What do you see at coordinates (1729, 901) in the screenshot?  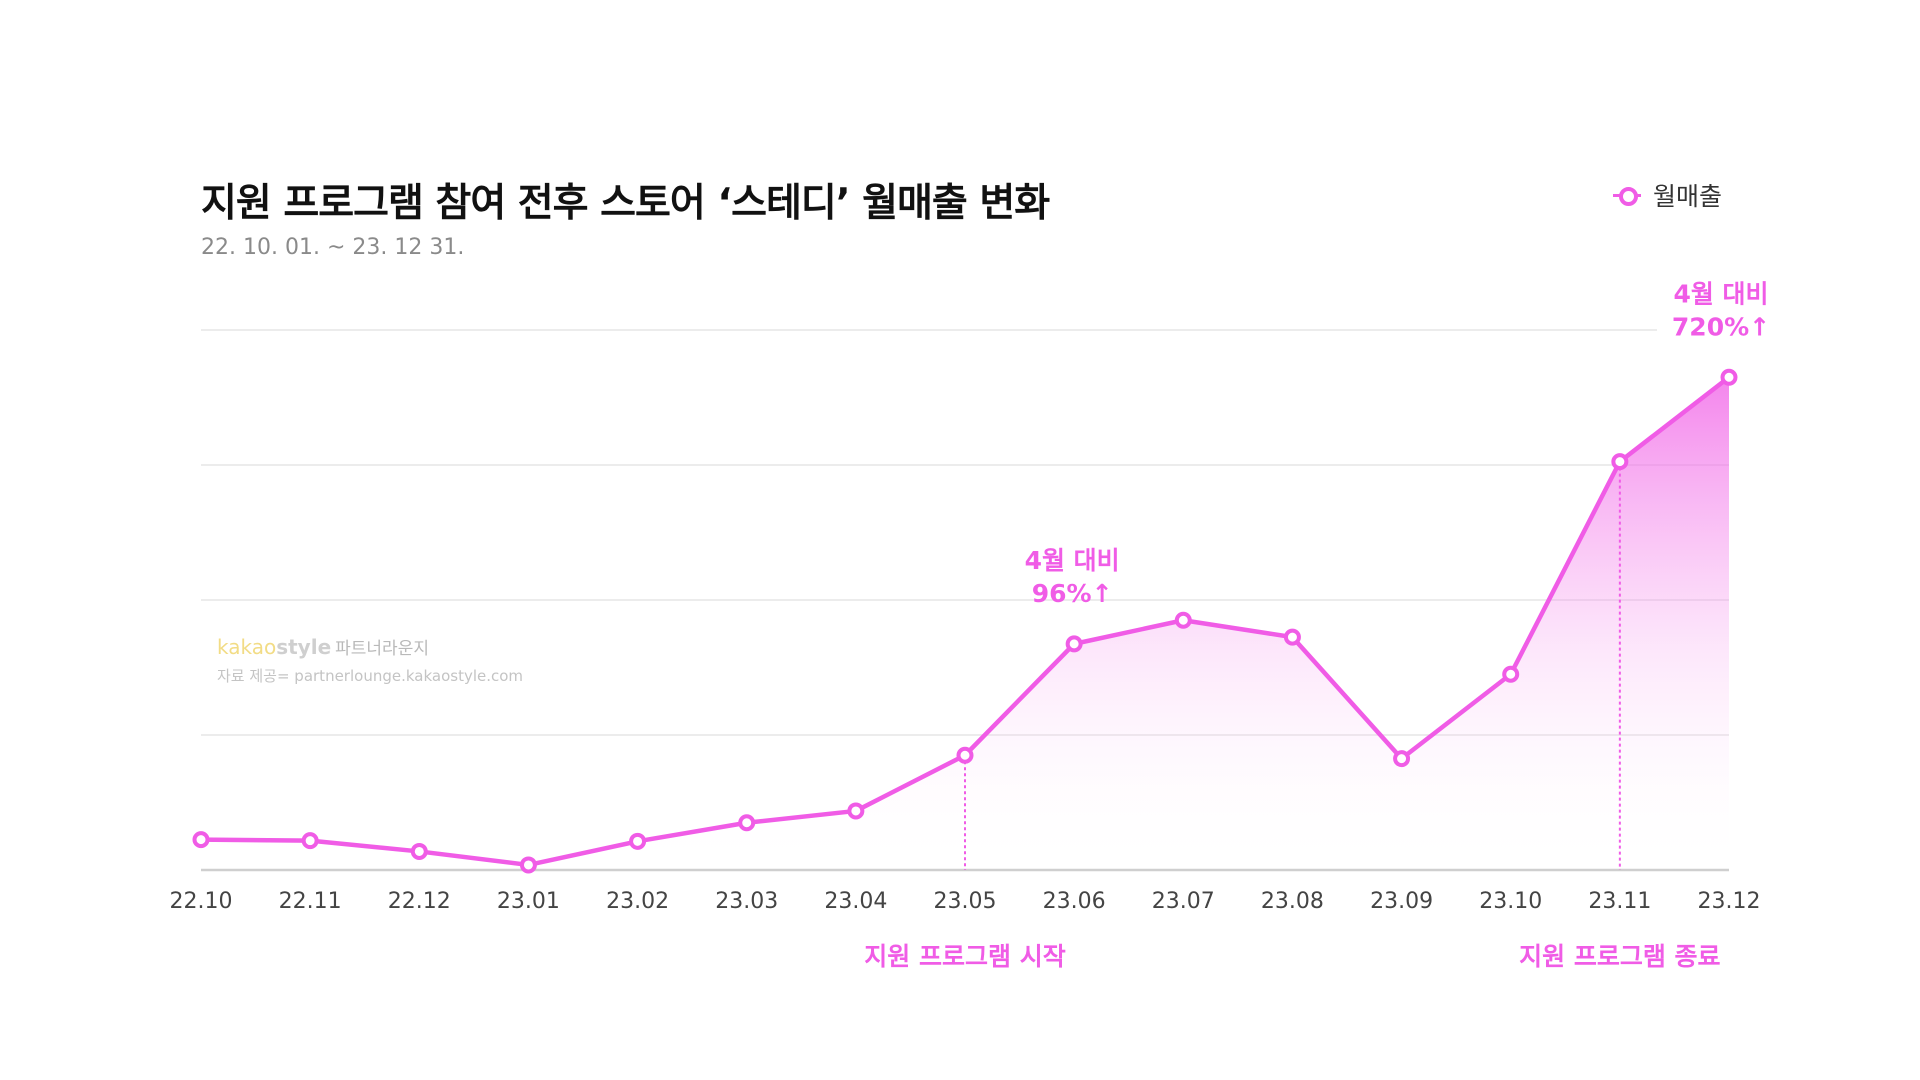 I see `x-tick-label: 23.12` at bounding box center [1729, 901].